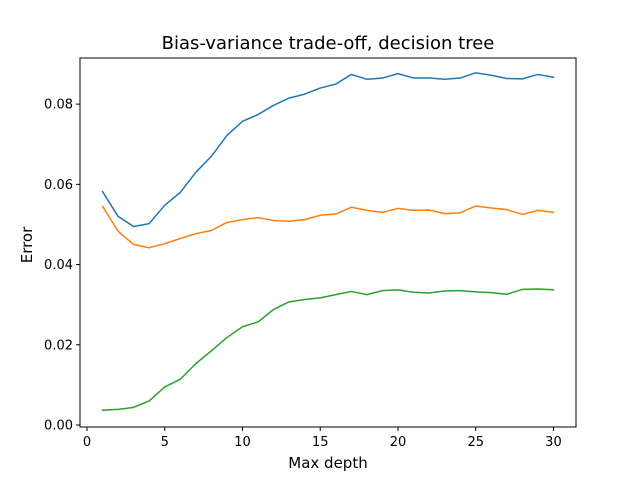 The width and height of the screenshot is (640, 480). Describe the element at coordinates (58, 425) in the screenshot. I see `y-tick-label: 0.00` at that location.